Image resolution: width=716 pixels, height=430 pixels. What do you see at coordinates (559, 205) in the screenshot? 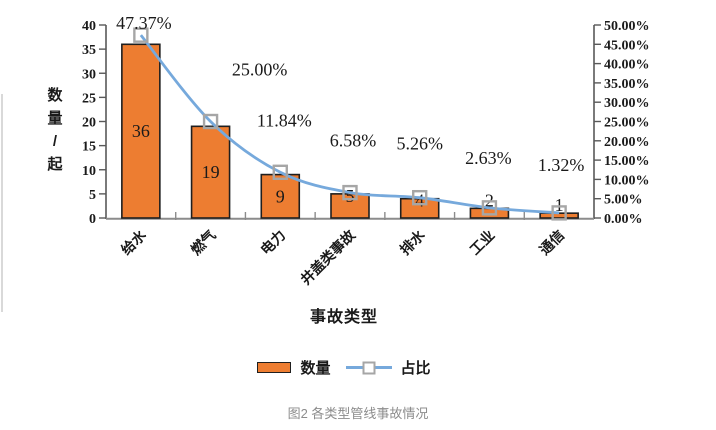
I see `bar-value-label: 1` at bounding box center [559, 205].